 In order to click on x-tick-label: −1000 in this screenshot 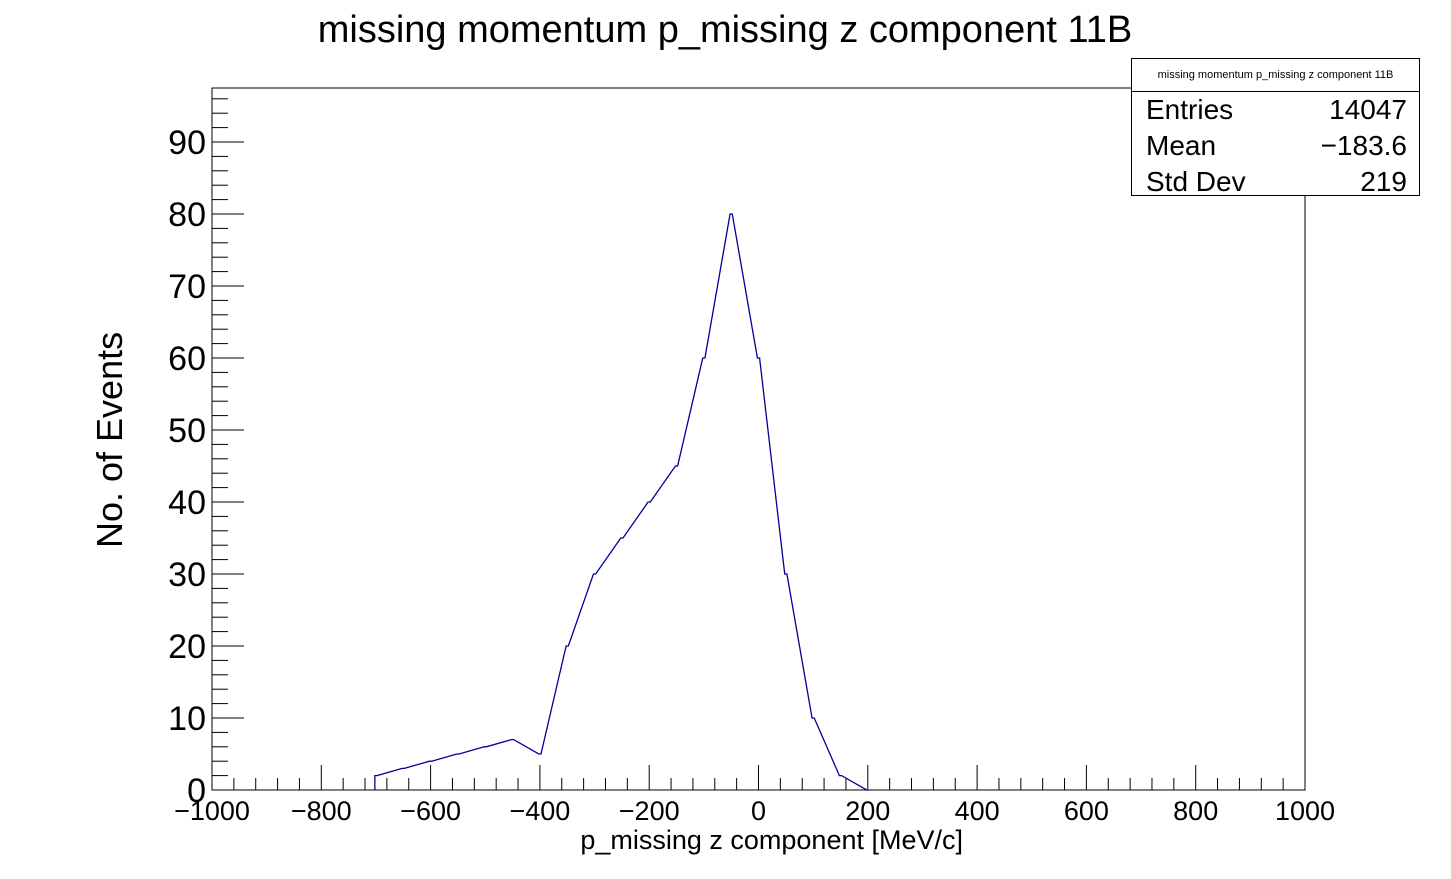, I will do `click(212, 811)`.